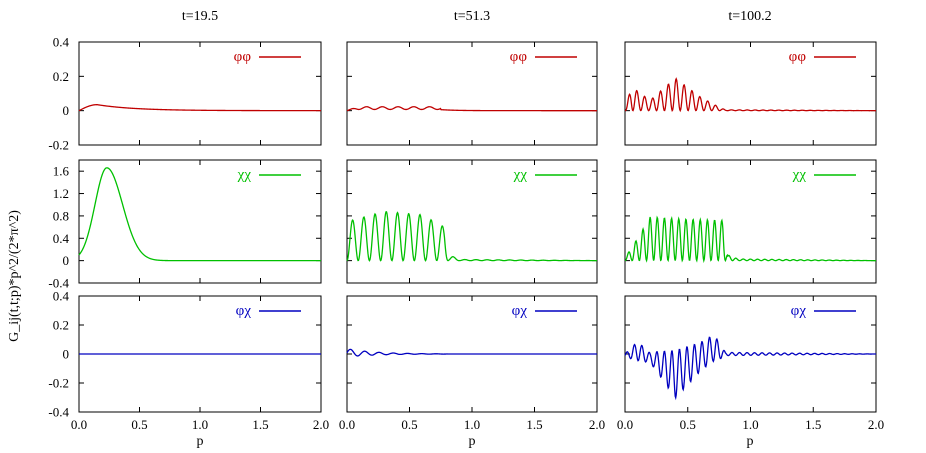 This screenshot has width=926, height=453. I want to click on panel-r1-c1: 0.4 0.2 0 -0.2 φφ, so click(185, 94).